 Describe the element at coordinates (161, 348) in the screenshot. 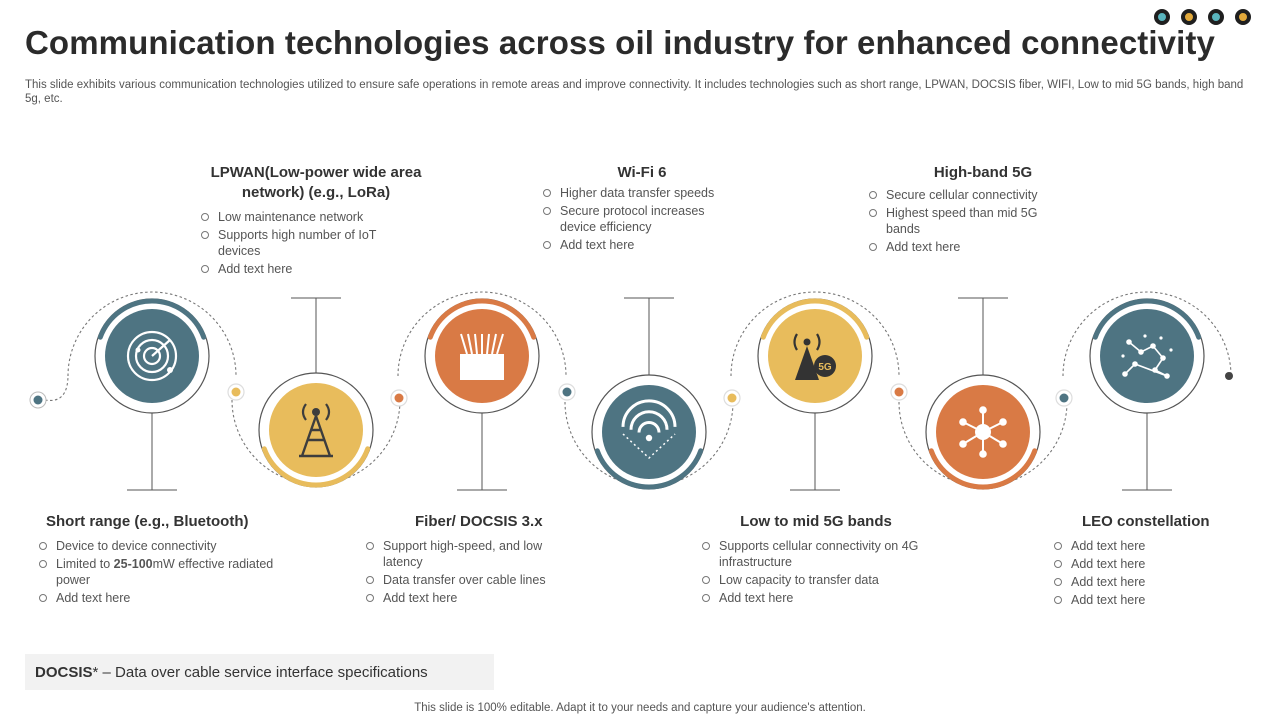

I see `radar-sweep` at that location.